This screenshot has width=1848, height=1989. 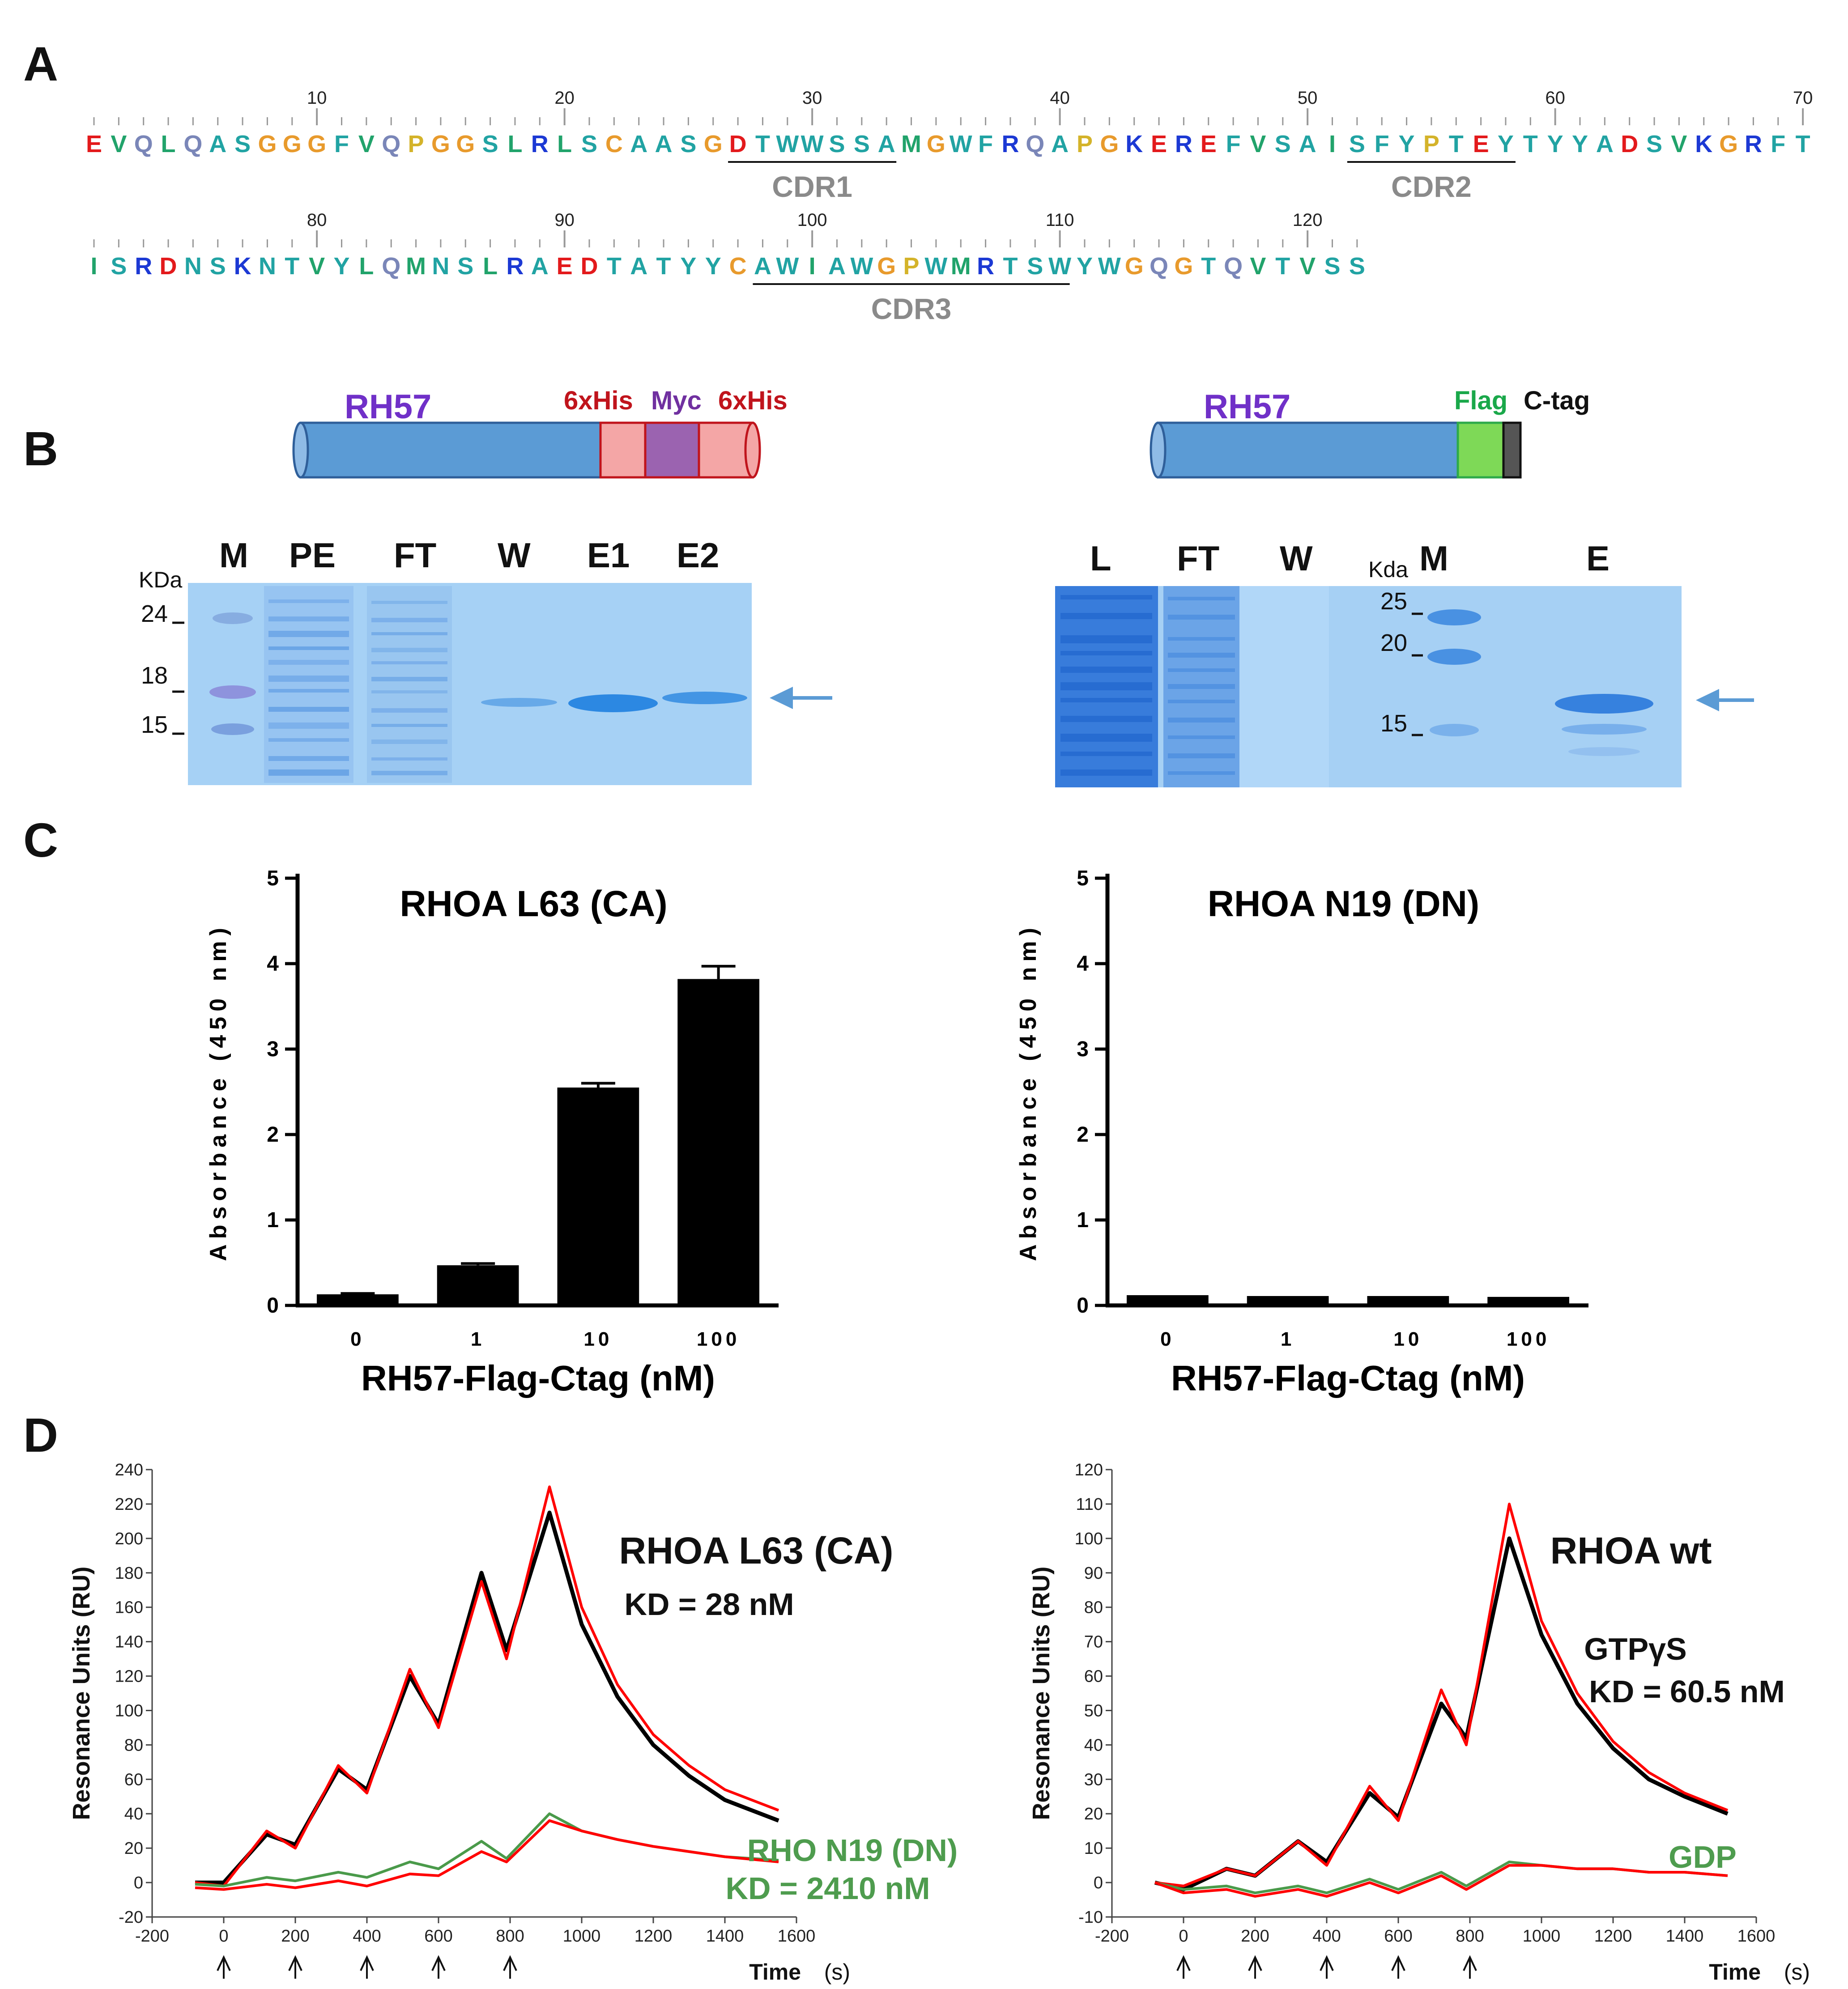 What do you see at coordinates (416, 266) in the screenshot?
I see `residue: M` at bounding box center [416, 266].